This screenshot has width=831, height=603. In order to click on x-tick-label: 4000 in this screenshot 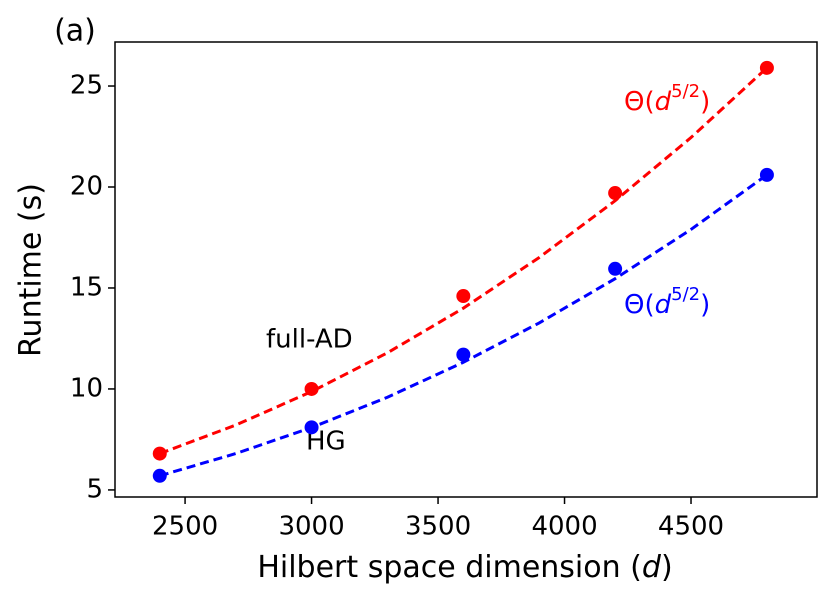, I will do `click(564, 527)`.